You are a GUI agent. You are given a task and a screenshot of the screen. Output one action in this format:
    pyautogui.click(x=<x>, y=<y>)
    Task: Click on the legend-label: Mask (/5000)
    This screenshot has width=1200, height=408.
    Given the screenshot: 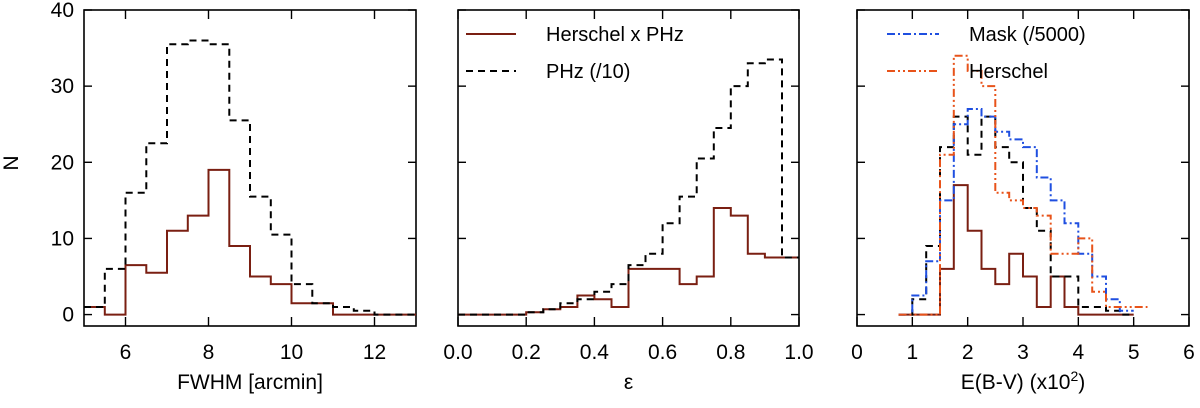 What is the action you would take?
    pyautogui.click(x=1027, y=35)
    